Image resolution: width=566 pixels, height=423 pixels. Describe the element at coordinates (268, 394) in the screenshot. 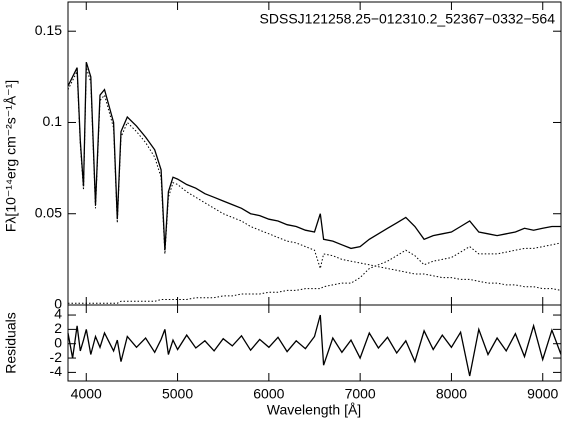

I see `x-tick-label: 6000` at that location.